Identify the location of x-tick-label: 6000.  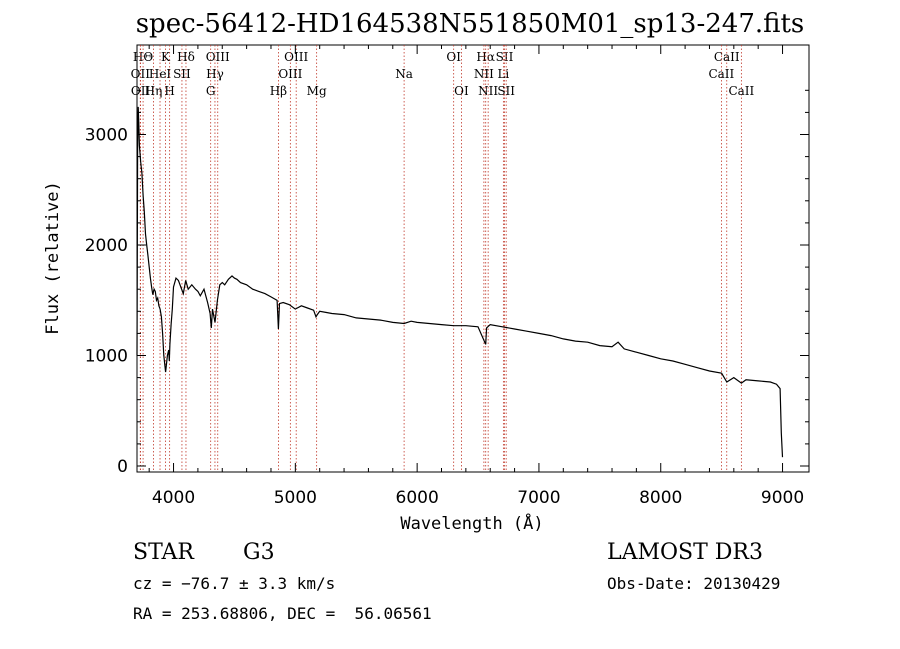
(417, 498).